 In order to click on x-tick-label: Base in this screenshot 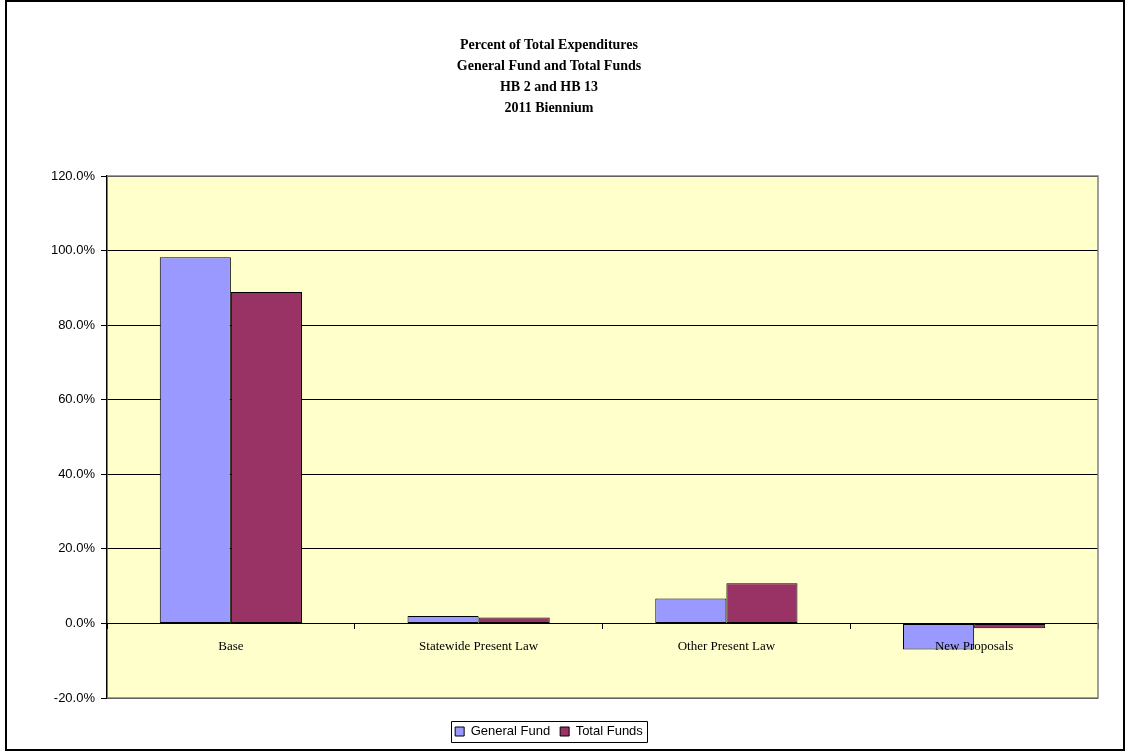, I will do `click(231, 645)`.